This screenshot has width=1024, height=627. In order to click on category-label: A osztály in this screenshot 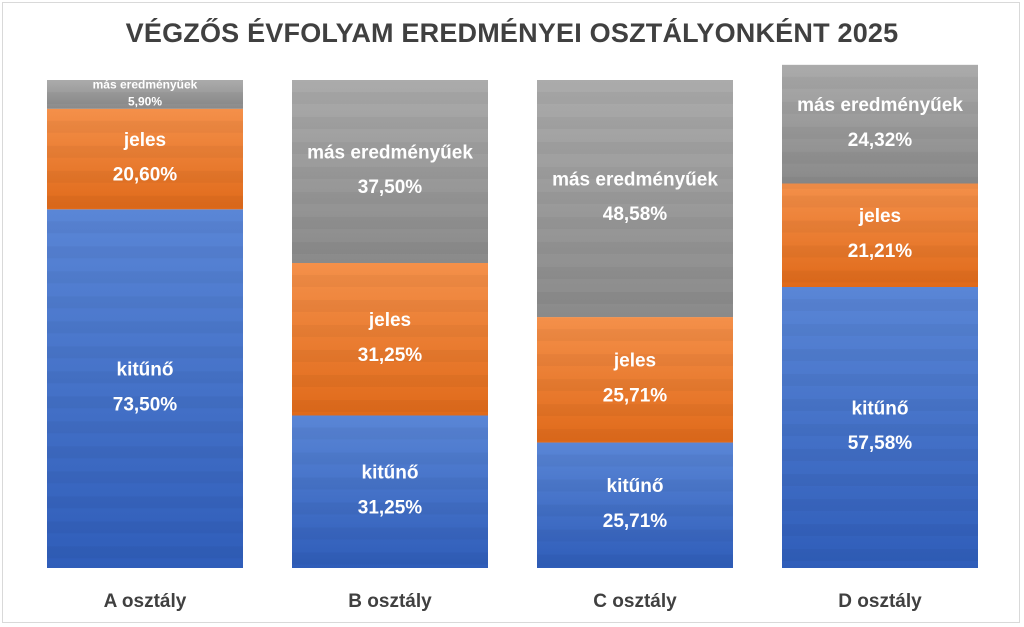, I will do `click(145, 601)`.